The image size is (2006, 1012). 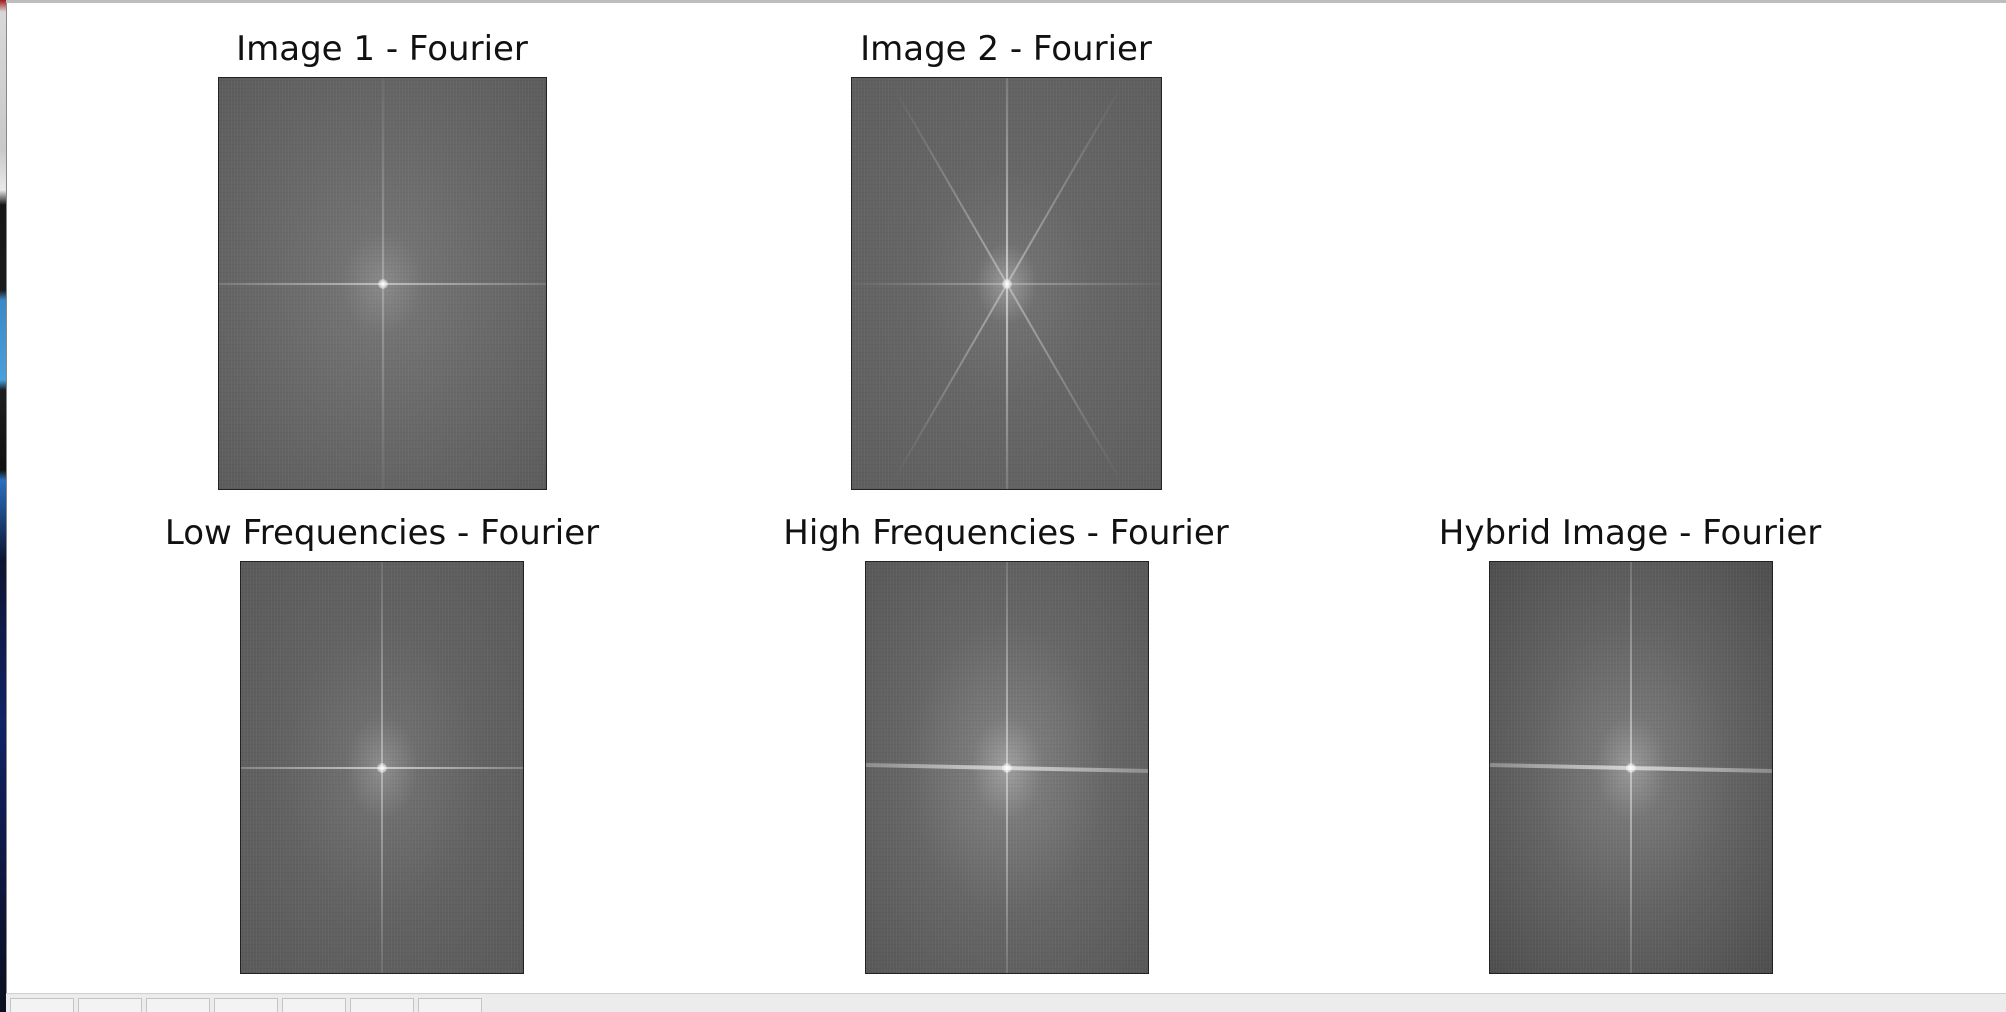 What do you see at coordinates (1006, 1) in the screenshot?
I see `window-top-border` at bounding box center [1006, 1].